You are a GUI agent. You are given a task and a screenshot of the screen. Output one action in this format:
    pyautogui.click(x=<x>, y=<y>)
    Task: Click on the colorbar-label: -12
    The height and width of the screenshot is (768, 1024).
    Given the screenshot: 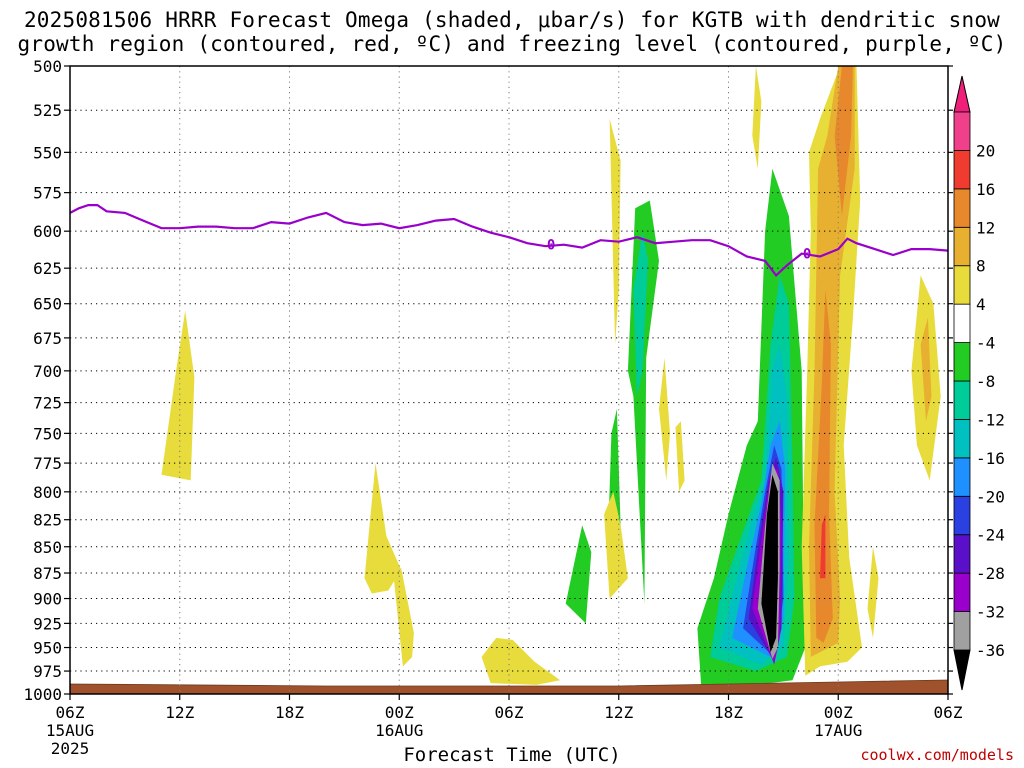 What is the action you would take?
    pyautogui.click(x=990, y=419)
    